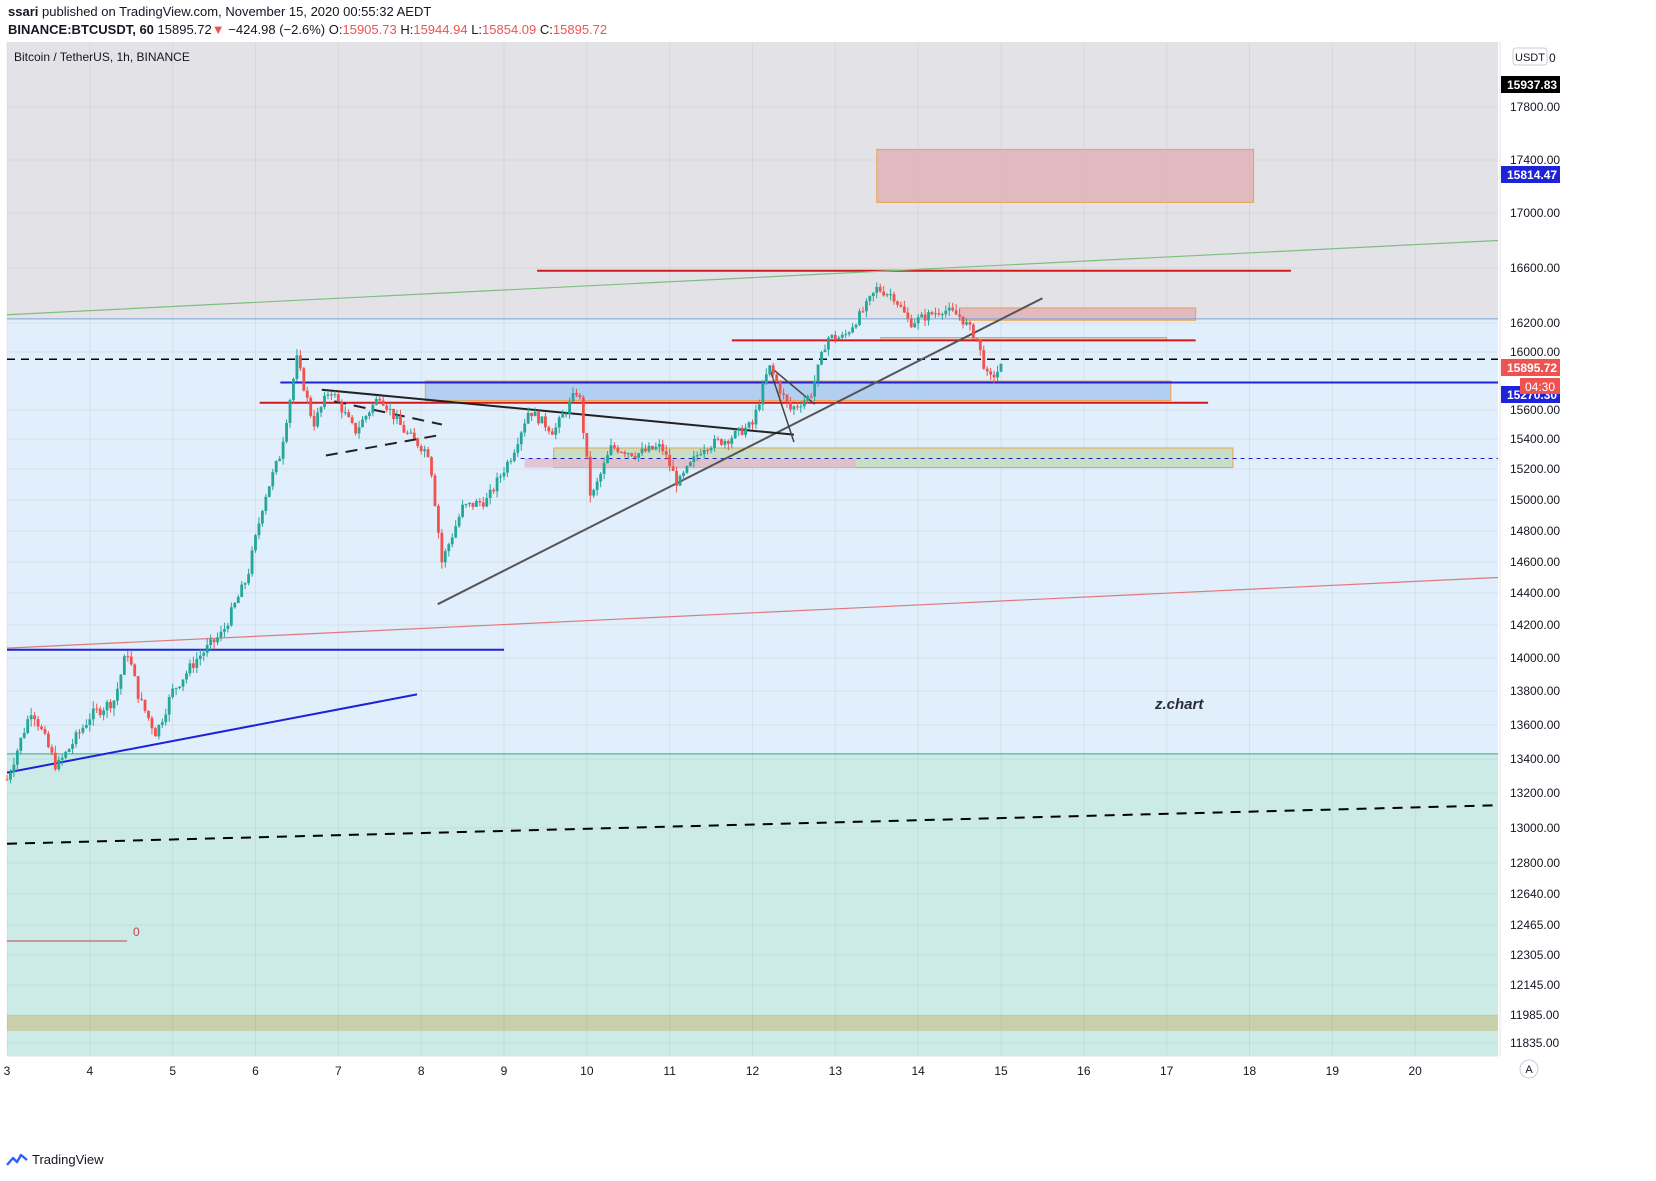  What do you see at coordinates (218, 29) in the screenshot?
I see `down-arrow-icon: ▼` at bounding box center [218, 29].